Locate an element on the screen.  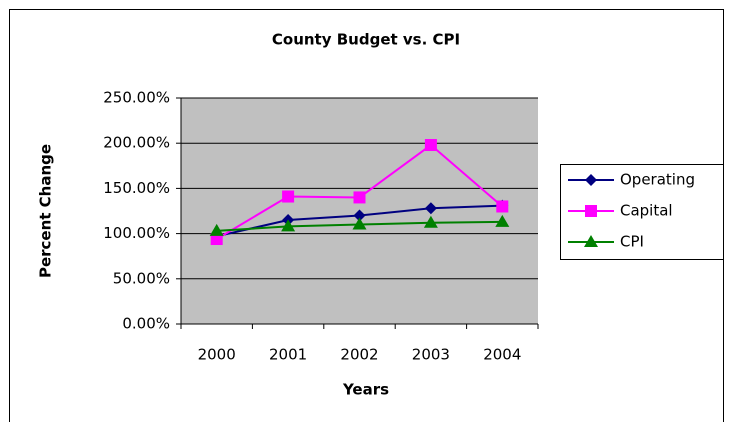
y-tick-label: 100.00% is located at coordinates (136, 233).